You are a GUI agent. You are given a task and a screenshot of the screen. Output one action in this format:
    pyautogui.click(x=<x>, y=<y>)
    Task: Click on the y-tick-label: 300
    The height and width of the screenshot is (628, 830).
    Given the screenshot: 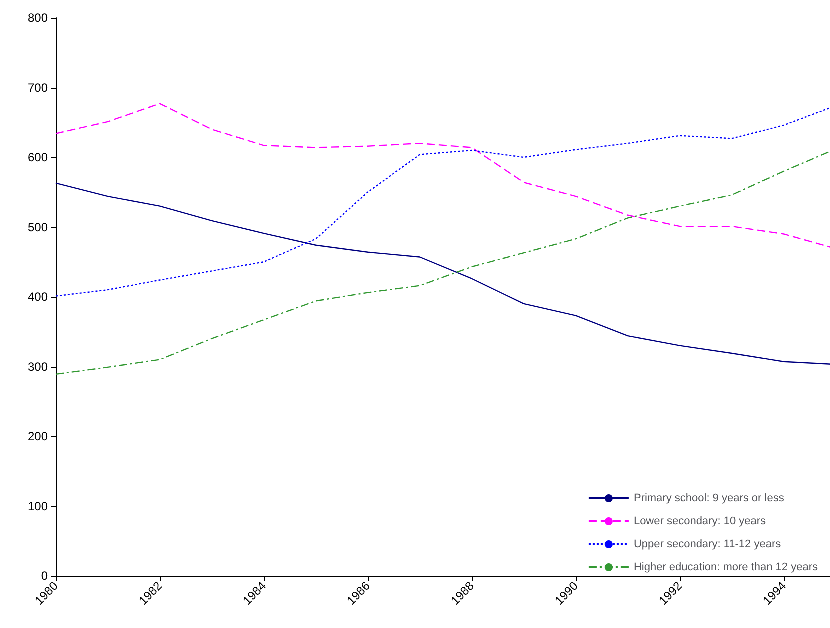 What is the action you would take?
    pyautogui.click(x=38, y=367)
    